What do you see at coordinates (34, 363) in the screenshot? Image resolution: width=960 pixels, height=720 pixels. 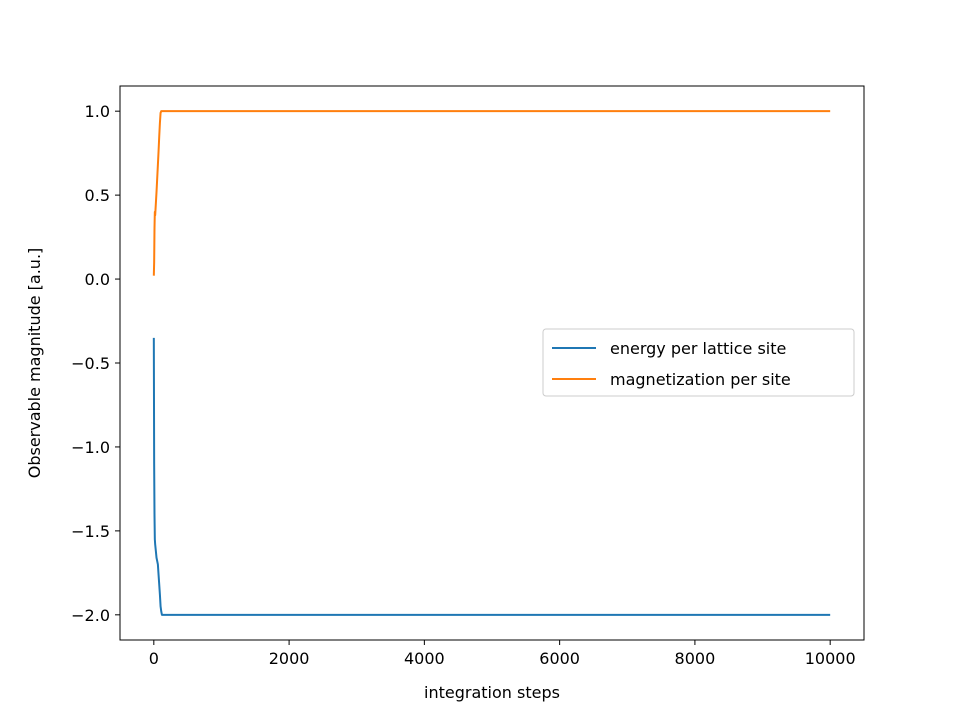 I see `y-axis-label: Observable magnitude [a.u.]` at bounding box center [34, 363].